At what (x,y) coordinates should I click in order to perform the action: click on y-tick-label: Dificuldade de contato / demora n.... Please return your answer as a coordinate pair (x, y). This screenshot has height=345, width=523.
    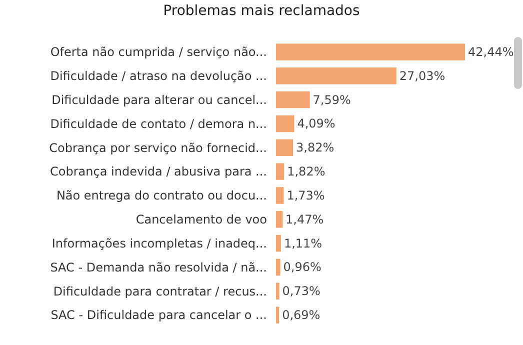
    Looking at the image, I should click on (158, 123).